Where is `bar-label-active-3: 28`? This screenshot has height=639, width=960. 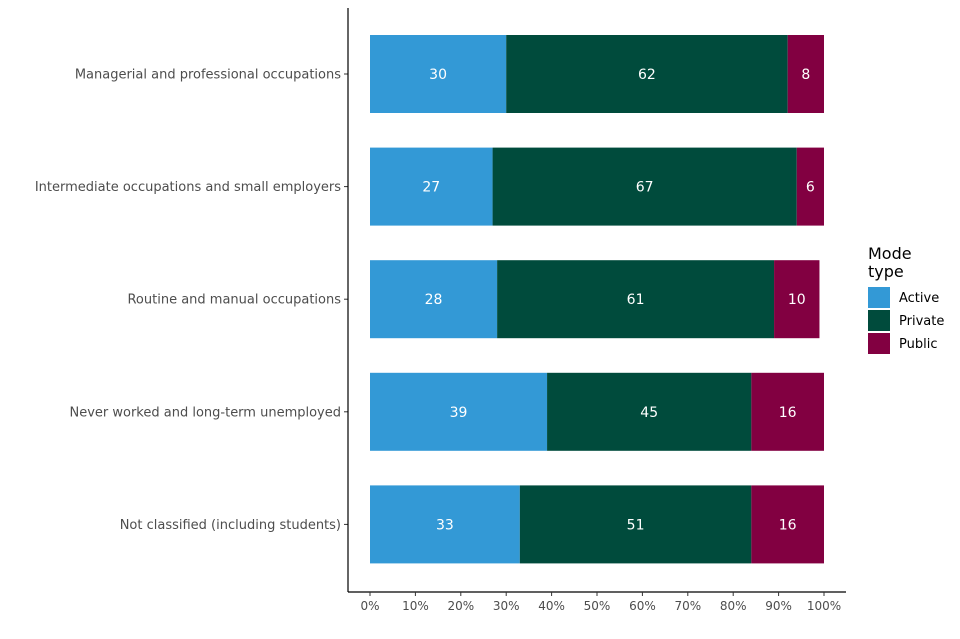 bar-label-active-3: 28 is located at coordinates (434, 300).